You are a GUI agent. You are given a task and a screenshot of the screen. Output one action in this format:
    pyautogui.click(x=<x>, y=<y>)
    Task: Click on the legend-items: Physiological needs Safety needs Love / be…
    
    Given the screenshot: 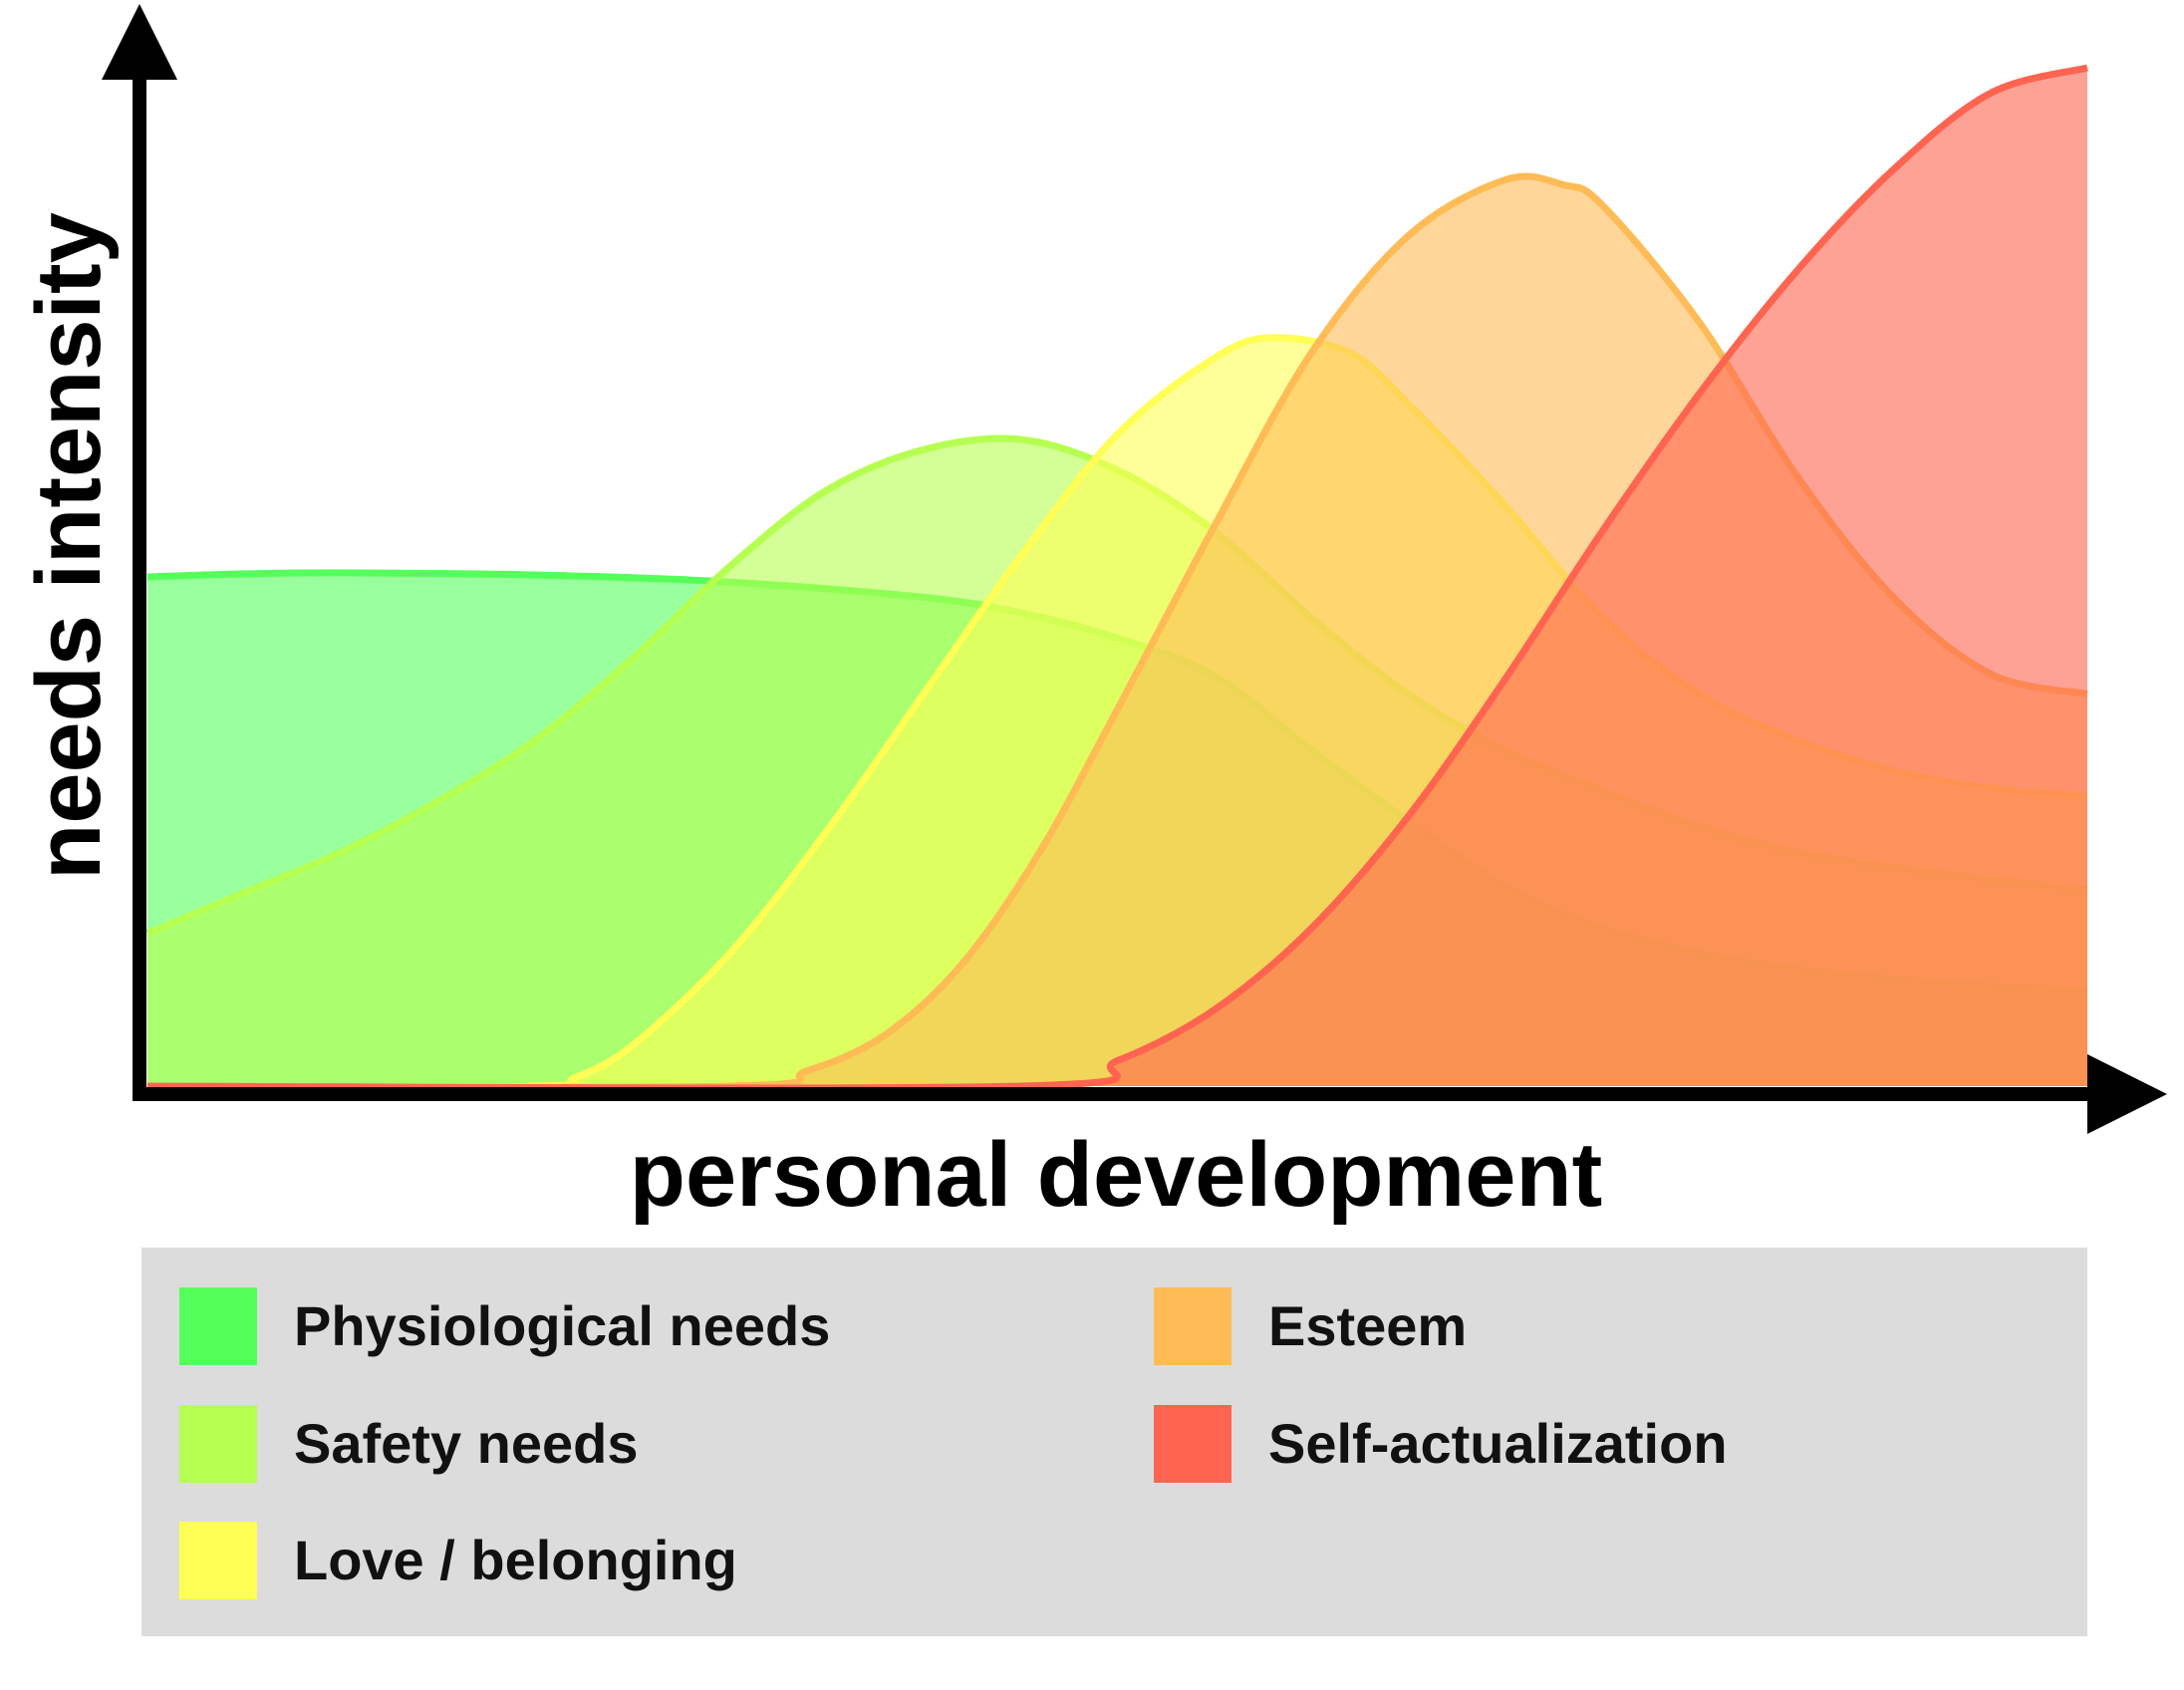 What is the action you would take?
    pyautogui.click(x=953, y=1443)
    